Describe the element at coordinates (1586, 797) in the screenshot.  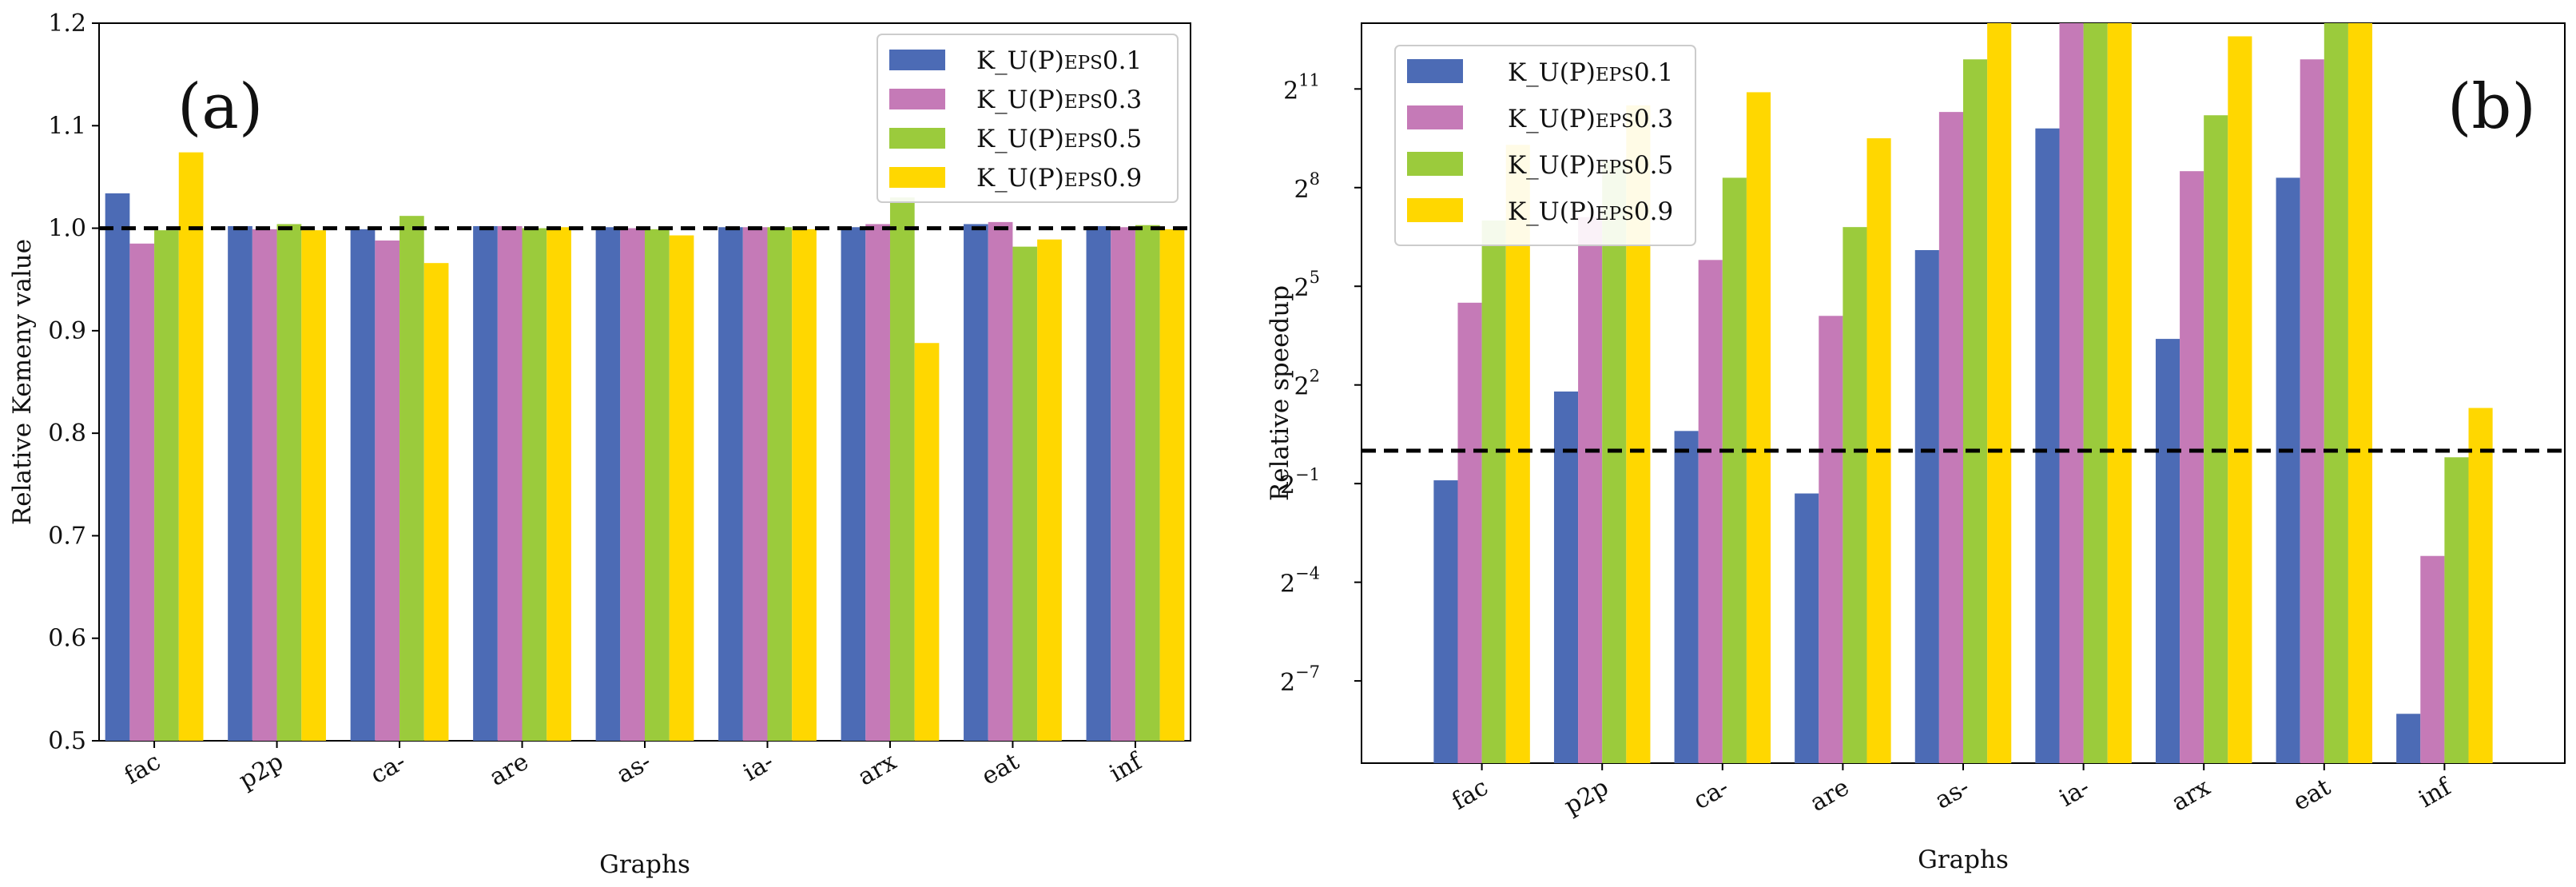
I see `b-xtick-label: p2p` at that location.